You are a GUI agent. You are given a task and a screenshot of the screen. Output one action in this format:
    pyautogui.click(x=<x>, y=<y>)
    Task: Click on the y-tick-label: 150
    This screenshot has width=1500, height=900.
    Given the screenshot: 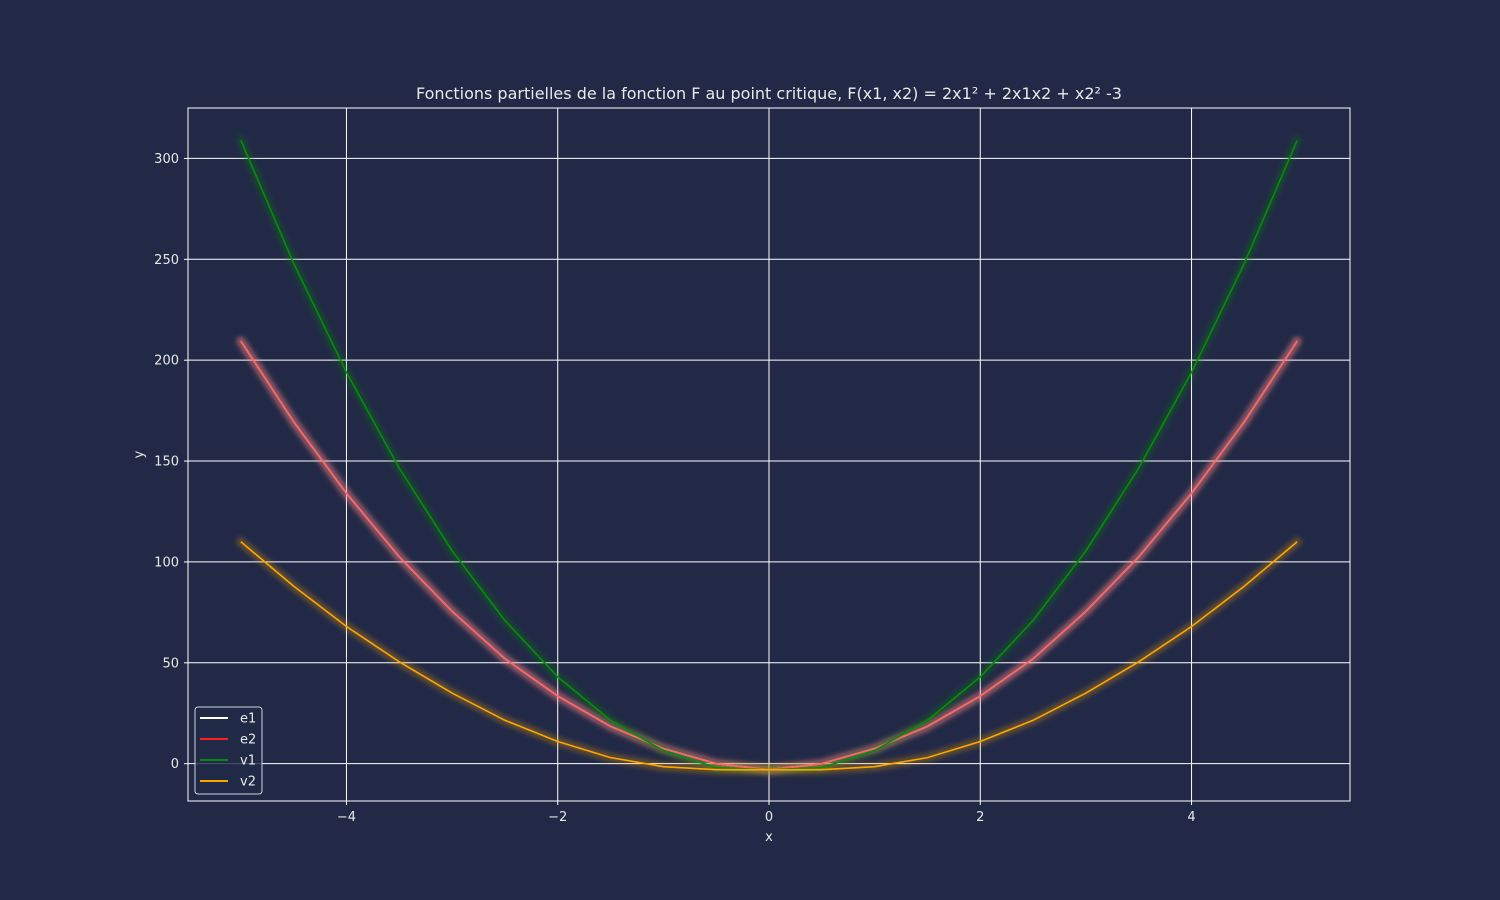 What is the action you would take?
    pyautogui.click(x=166, y=462)
    